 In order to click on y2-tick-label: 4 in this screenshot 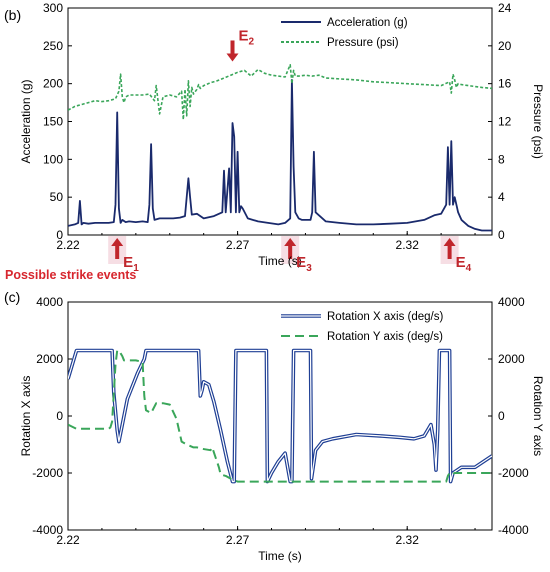, I will do `click(501, 197)`.